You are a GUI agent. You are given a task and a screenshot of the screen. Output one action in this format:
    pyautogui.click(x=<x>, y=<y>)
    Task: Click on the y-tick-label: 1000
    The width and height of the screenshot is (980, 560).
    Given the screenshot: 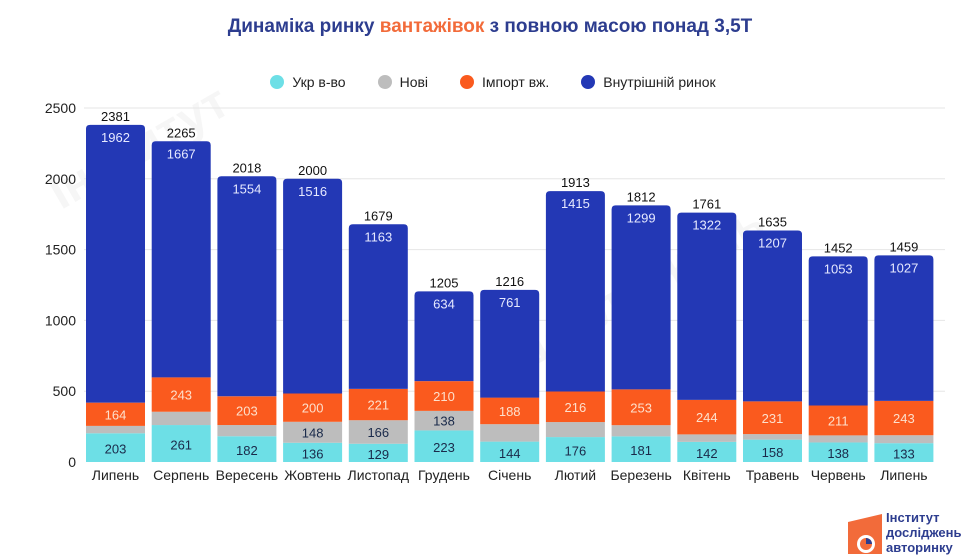 What is the action you would take?
    pyautogui.click(x=60, y=320)
    